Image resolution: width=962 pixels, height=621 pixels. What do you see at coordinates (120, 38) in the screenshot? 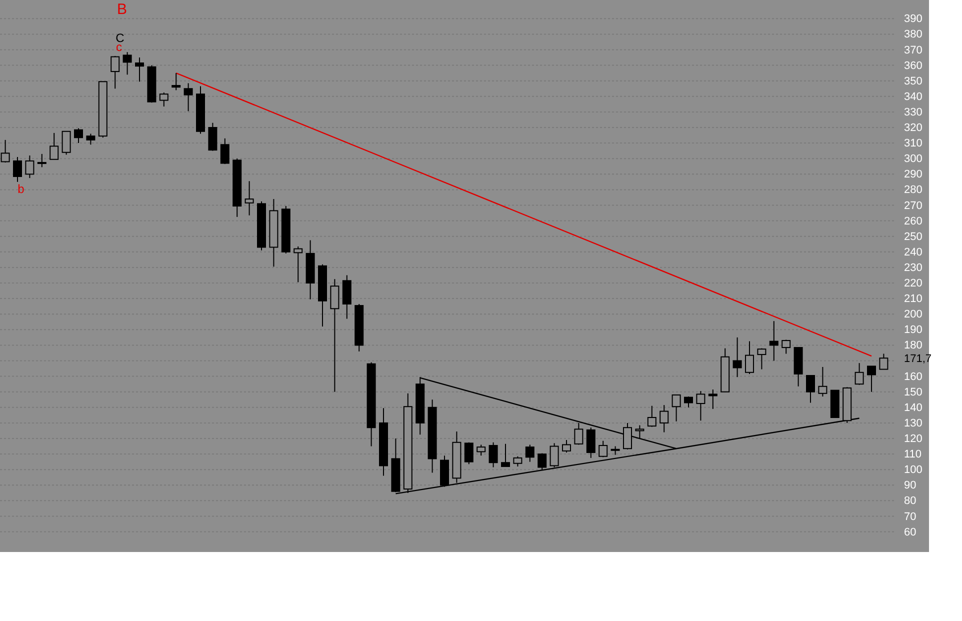
I see `annotation: C` at bounding box center [120, 38].